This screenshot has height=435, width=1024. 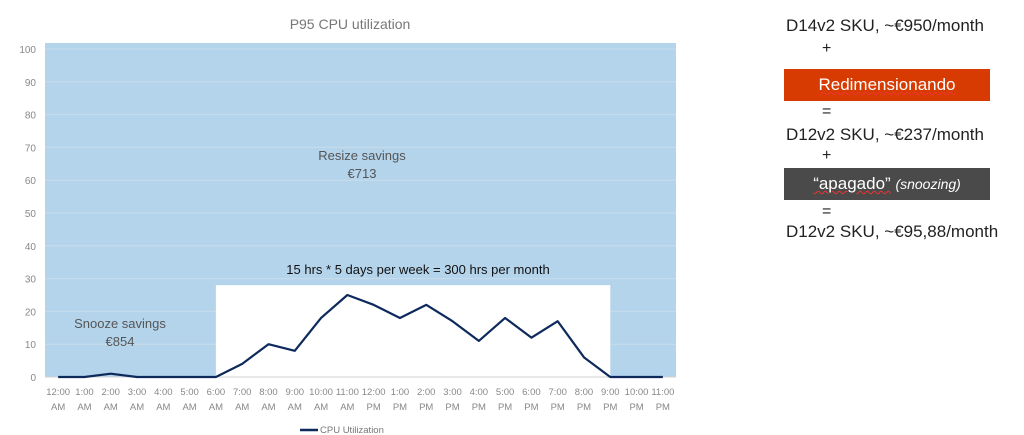 I want to click on resize-label: Redimensionando, so click(x=887, y=84).